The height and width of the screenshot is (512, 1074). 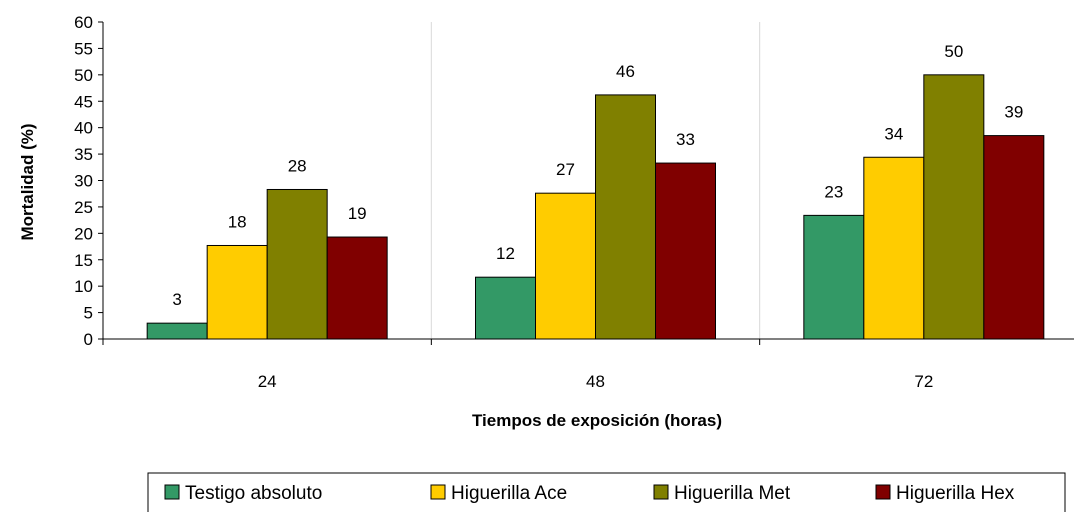 What do you see at coordinates (83, 75) in the screenshot?
I see `y-tick-label: 50` at bounding box center [83, 75].